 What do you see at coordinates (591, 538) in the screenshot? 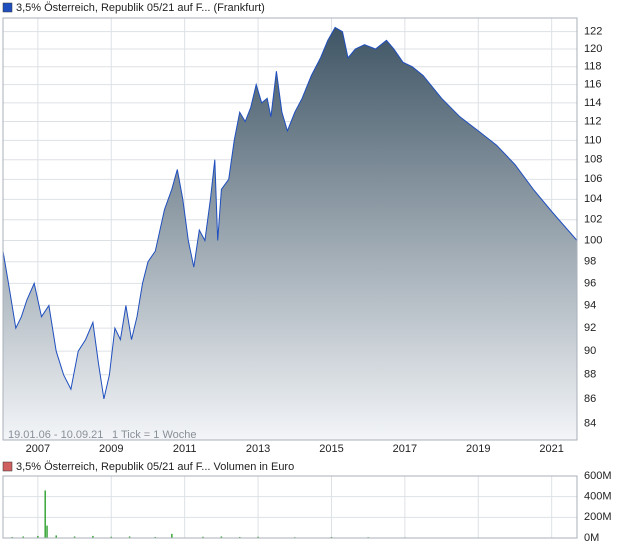
I see `y-tick-label: 0M` at bounding box center [591, 538].